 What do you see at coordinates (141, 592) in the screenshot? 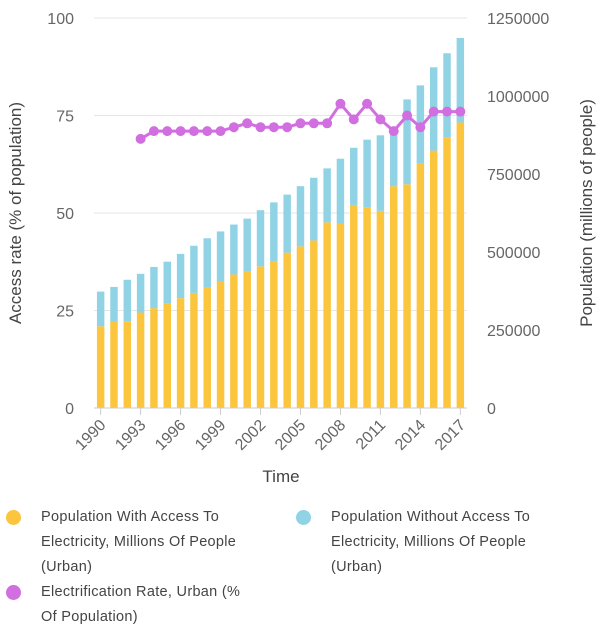
I see `legend-label-line: Electrification Rate, Urban (%` at bounding box center [141, 592].